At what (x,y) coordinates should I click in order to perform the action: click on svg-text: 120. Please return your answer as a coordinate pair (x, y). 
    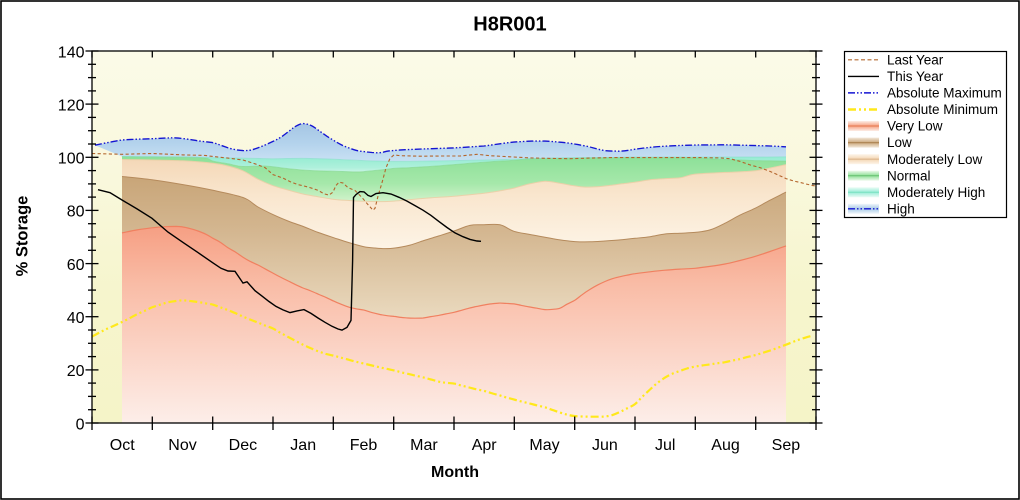
    Looking at the image, I should click on (71, 105).